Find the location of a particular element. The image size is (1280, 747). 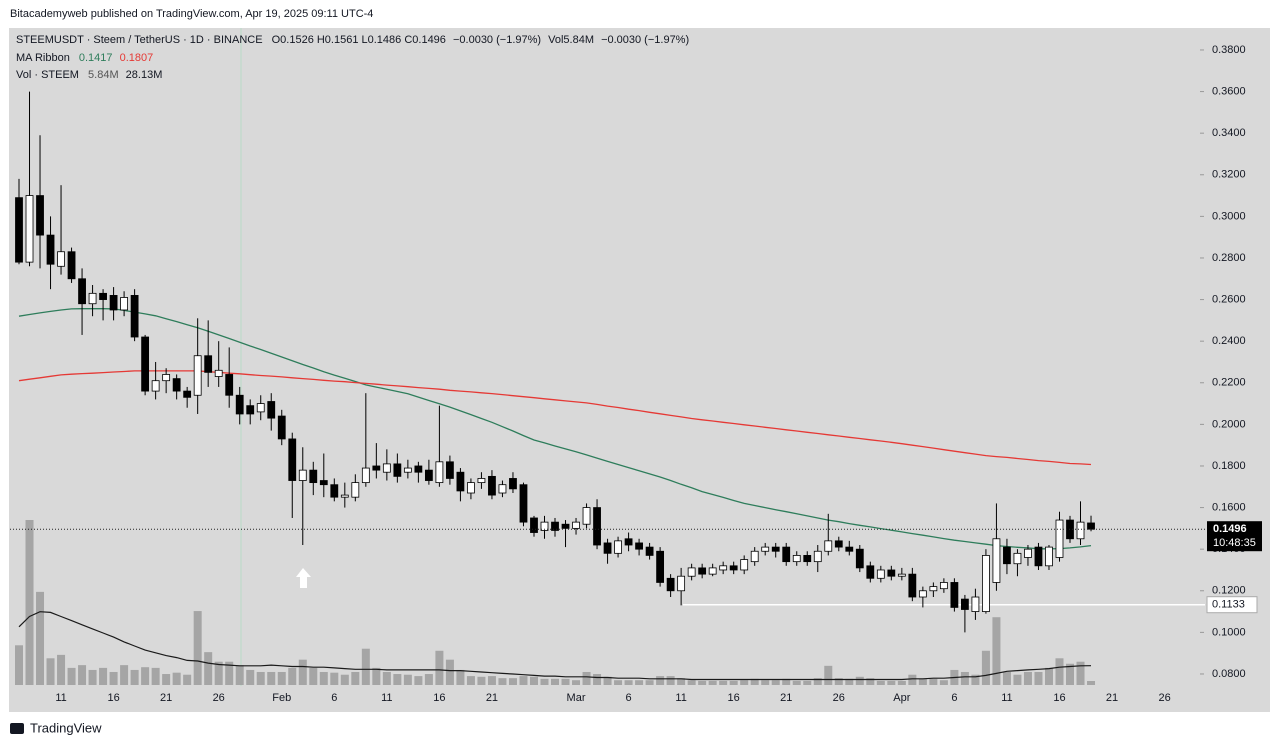

volume-change: −0.0030 (−1.97%) is located at coordinates (645, 40).